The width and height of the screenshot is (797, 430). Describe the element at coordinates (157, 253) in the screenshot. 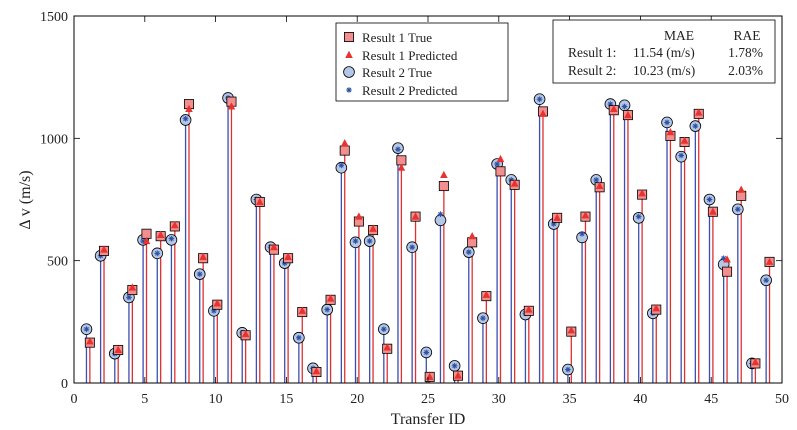

I see `marker-result2-predicted-6-stroke` at that location.